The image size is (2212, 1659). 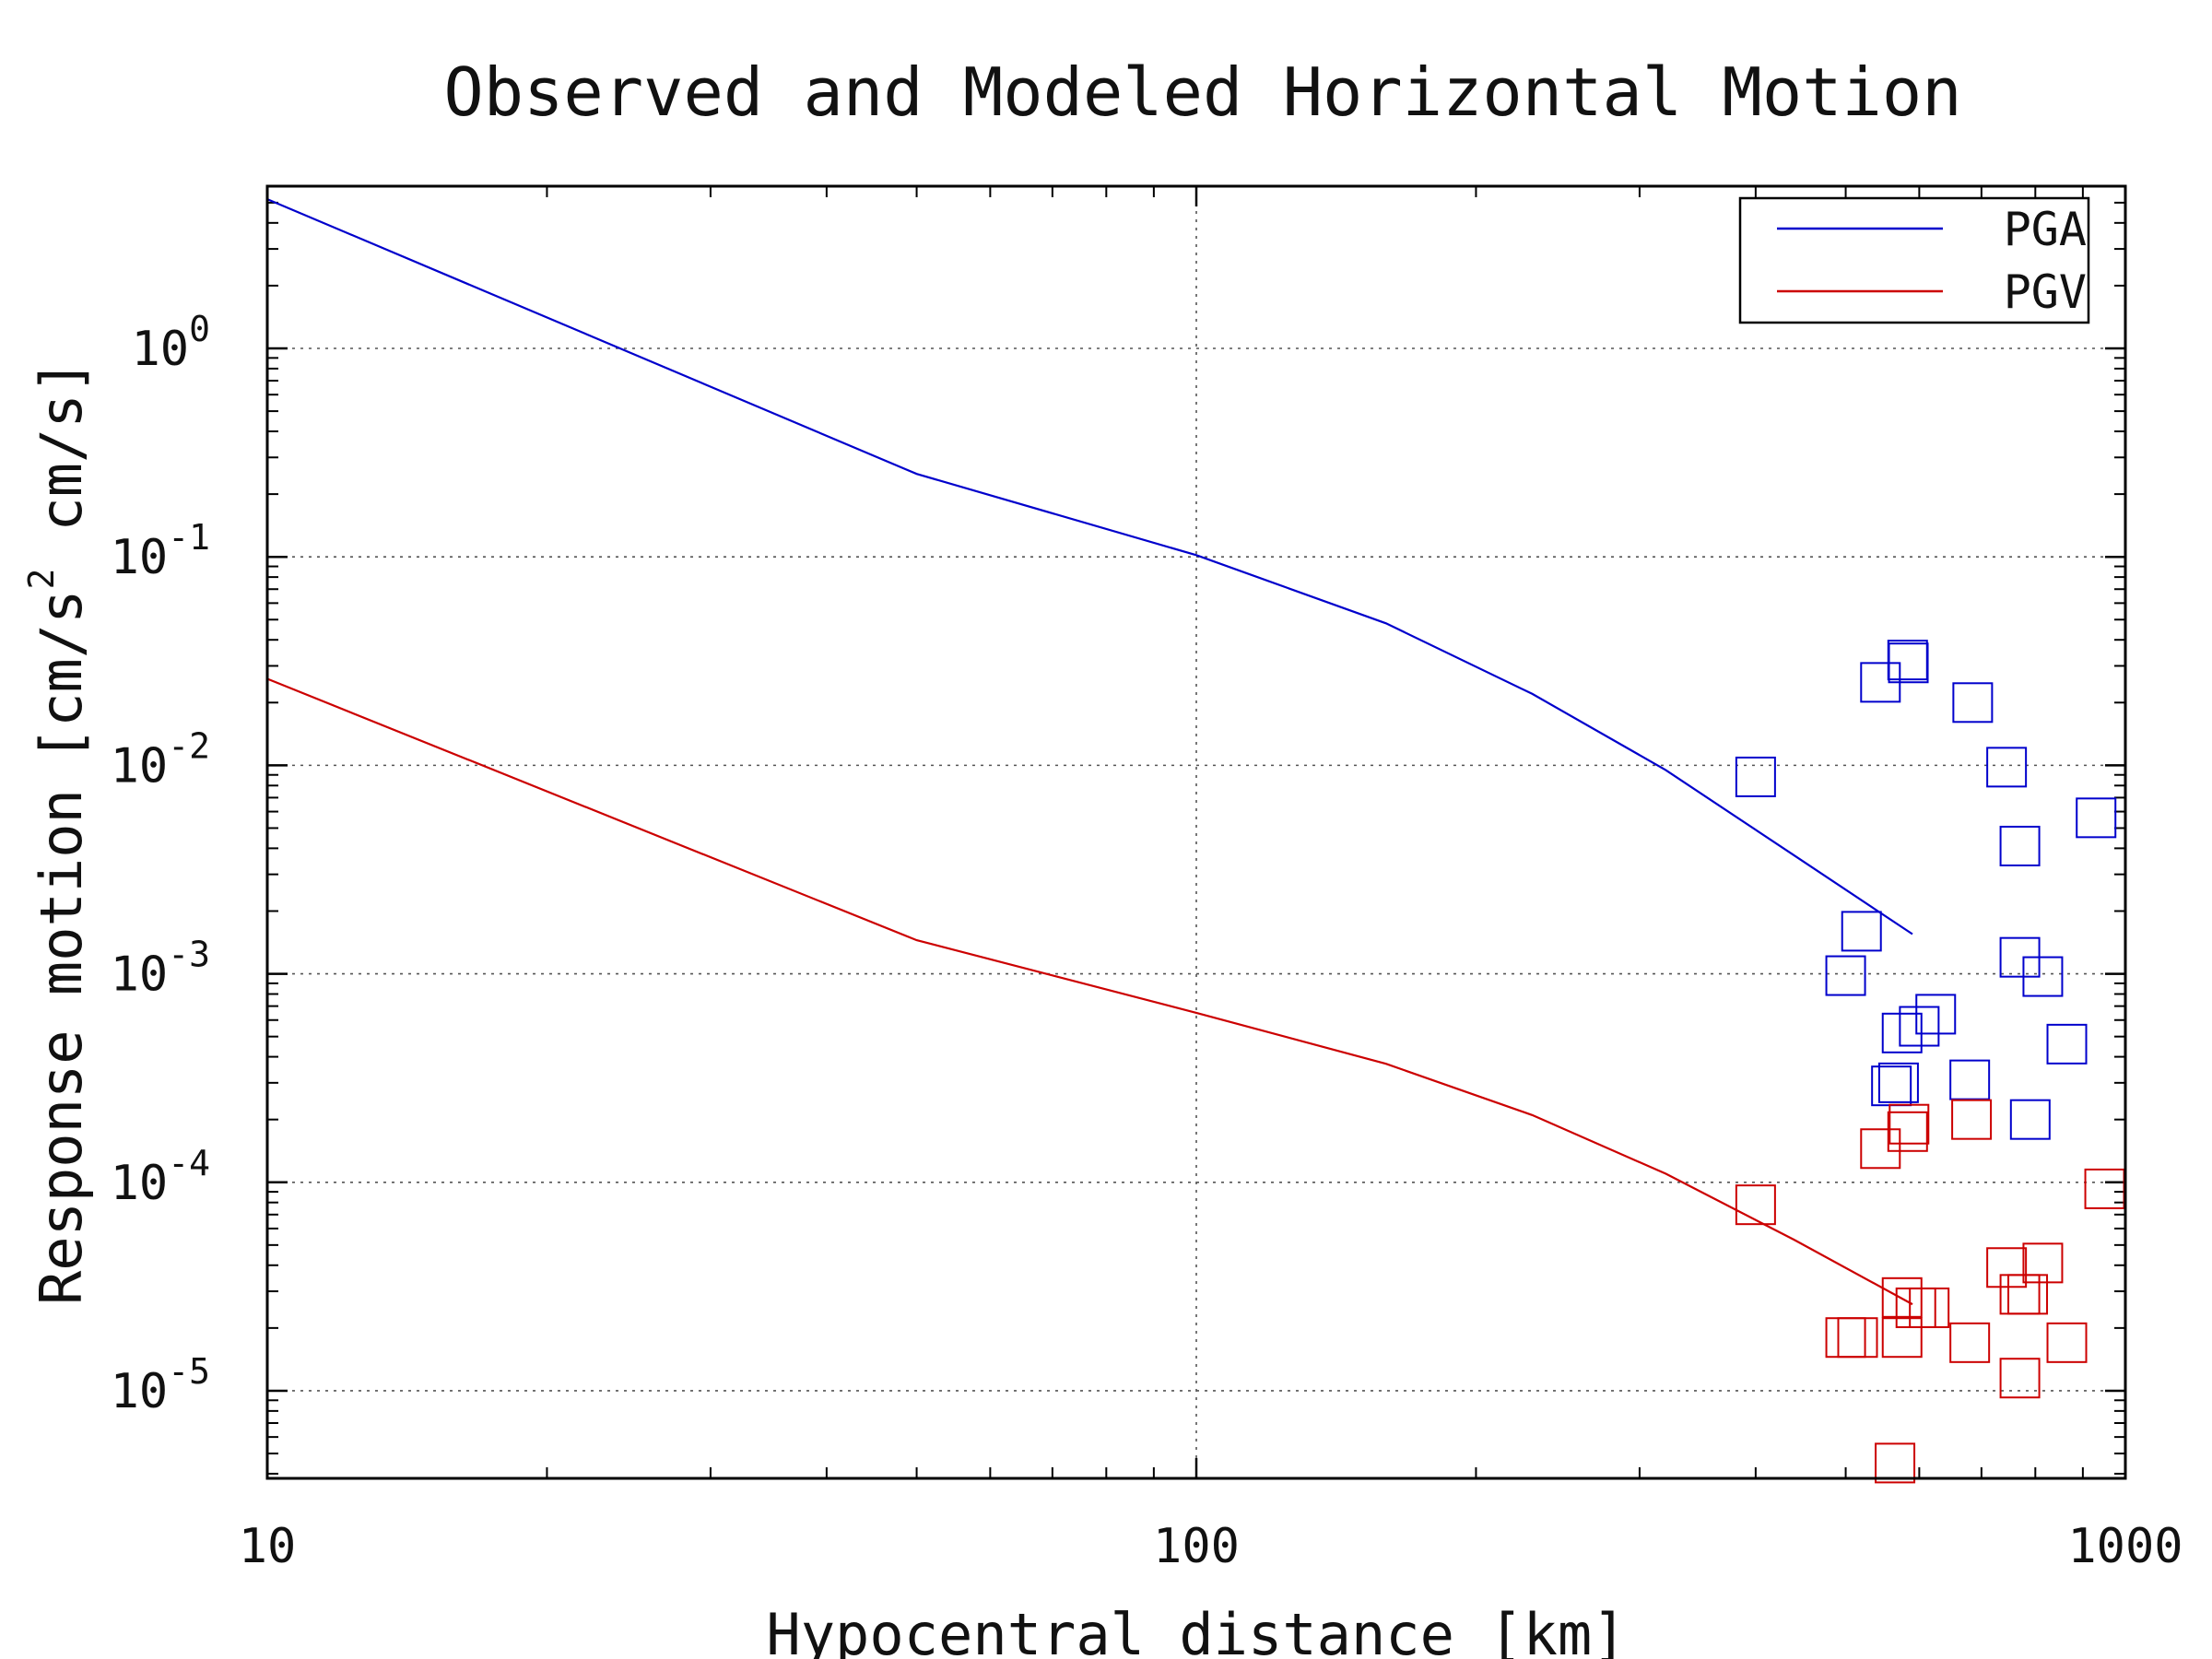 I want to click on y-tick-label-exponent: -5, so click(x=189, y=1371).